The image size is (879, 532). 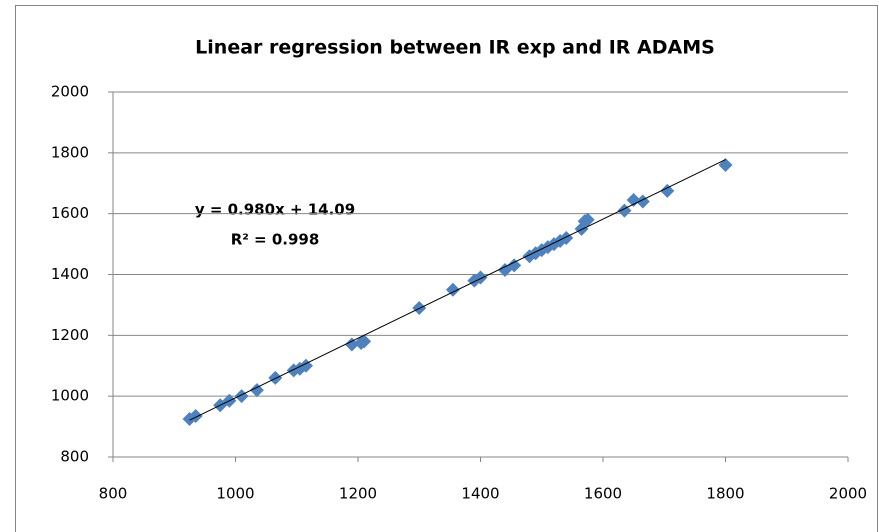 What do you see at coordinates (275, 210) in the screenshot?
I see `trendline-equation: y = 0.980x + 14.09` at bounding box center [275, 210].